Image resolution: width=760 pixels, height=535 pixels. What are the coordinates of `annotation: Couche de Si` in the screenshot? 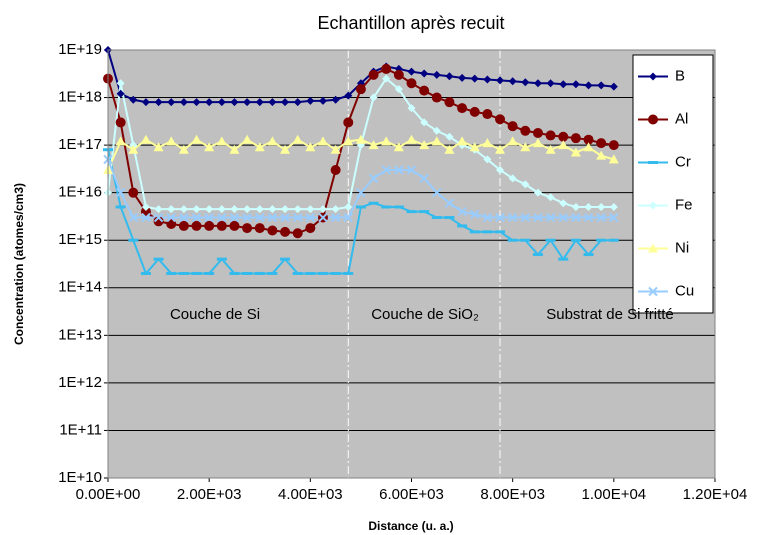 It's located at (215, 314).